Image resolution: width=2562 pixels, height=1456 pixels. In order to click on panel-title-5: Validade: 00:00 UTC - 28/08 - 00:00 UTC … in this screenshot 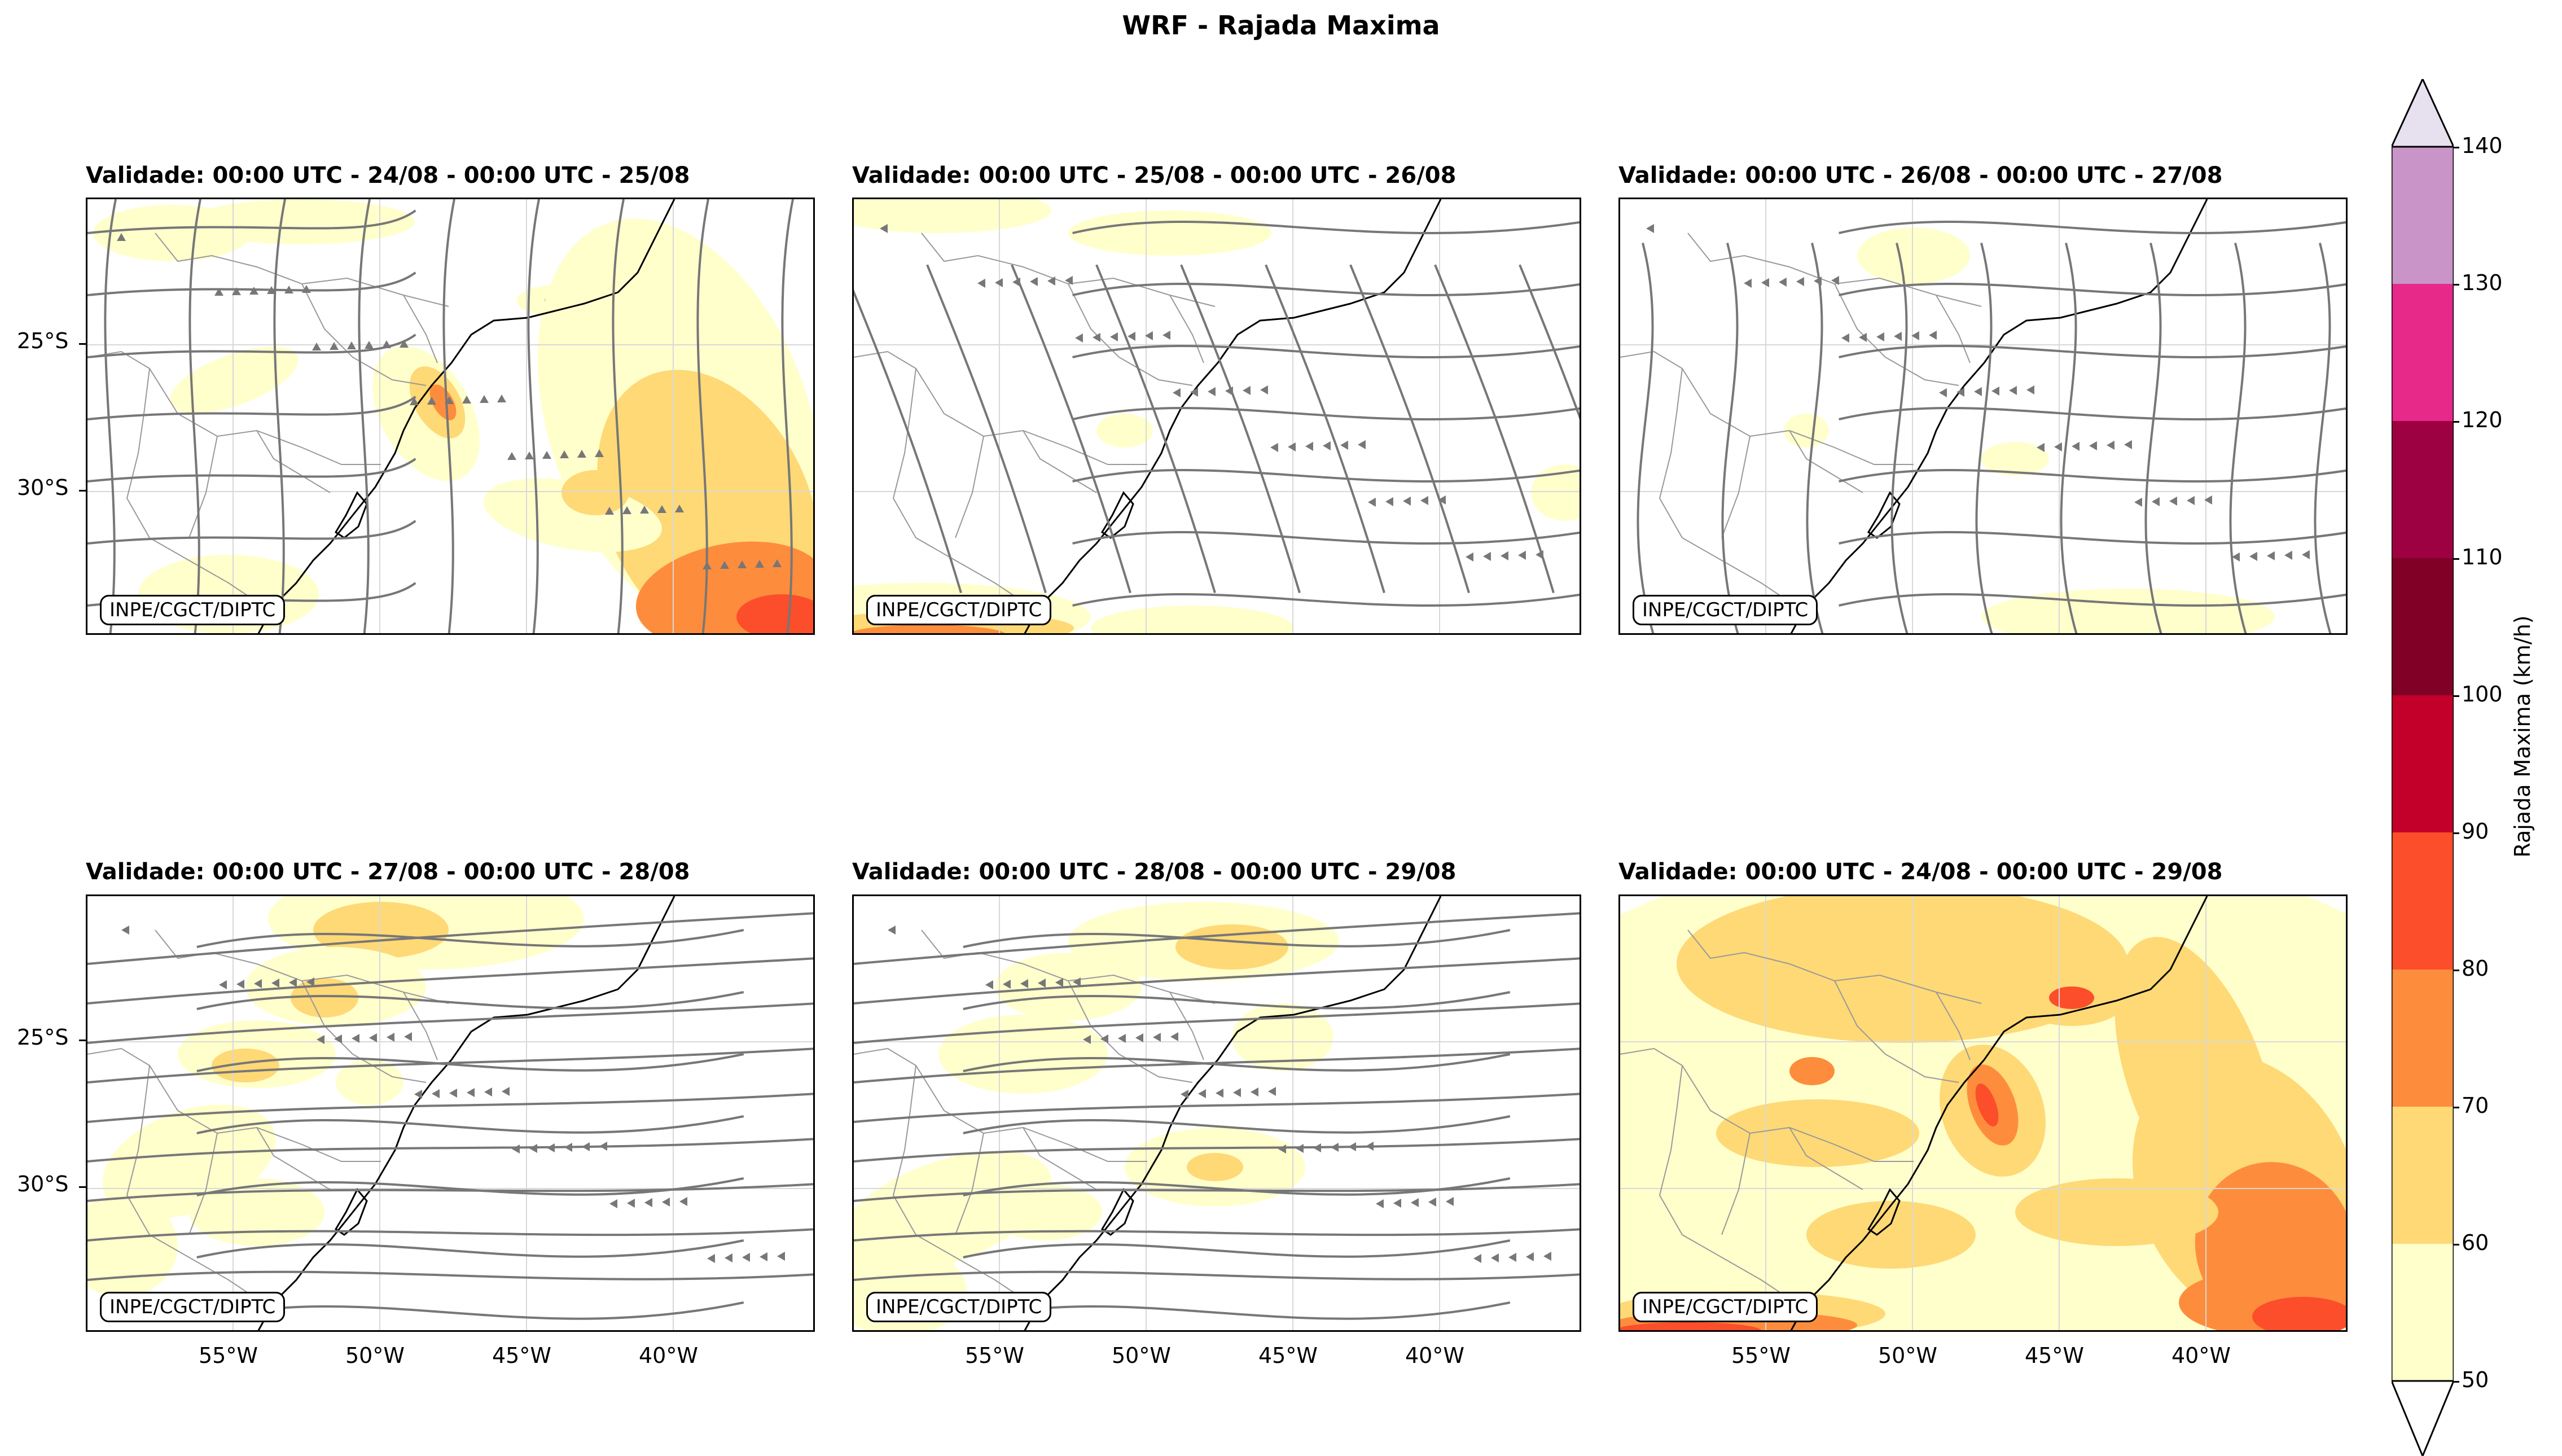, I will do `click(1154, 872)`.